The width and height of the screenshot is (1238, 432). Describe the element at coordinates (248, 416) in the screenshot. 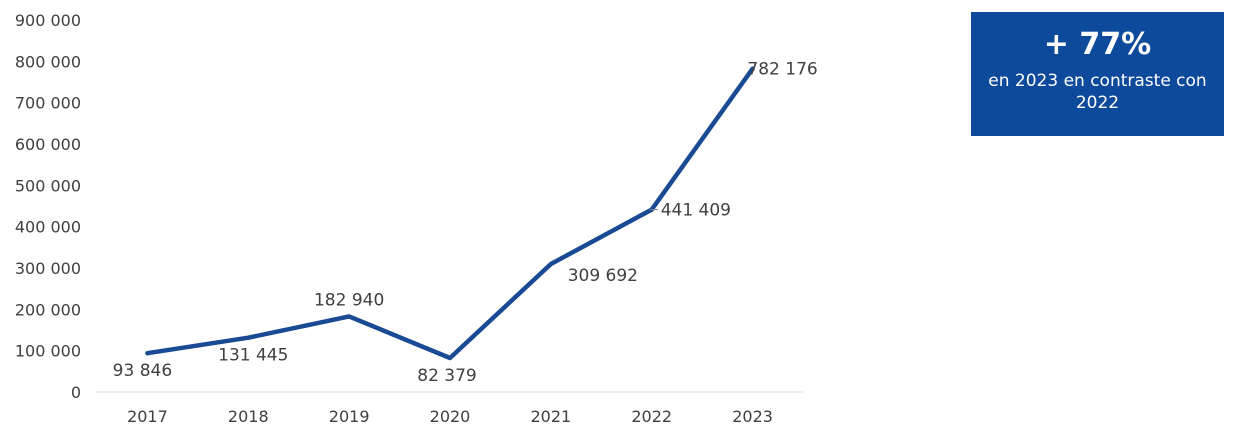

I see `x-tick-label: 2018` at that location.